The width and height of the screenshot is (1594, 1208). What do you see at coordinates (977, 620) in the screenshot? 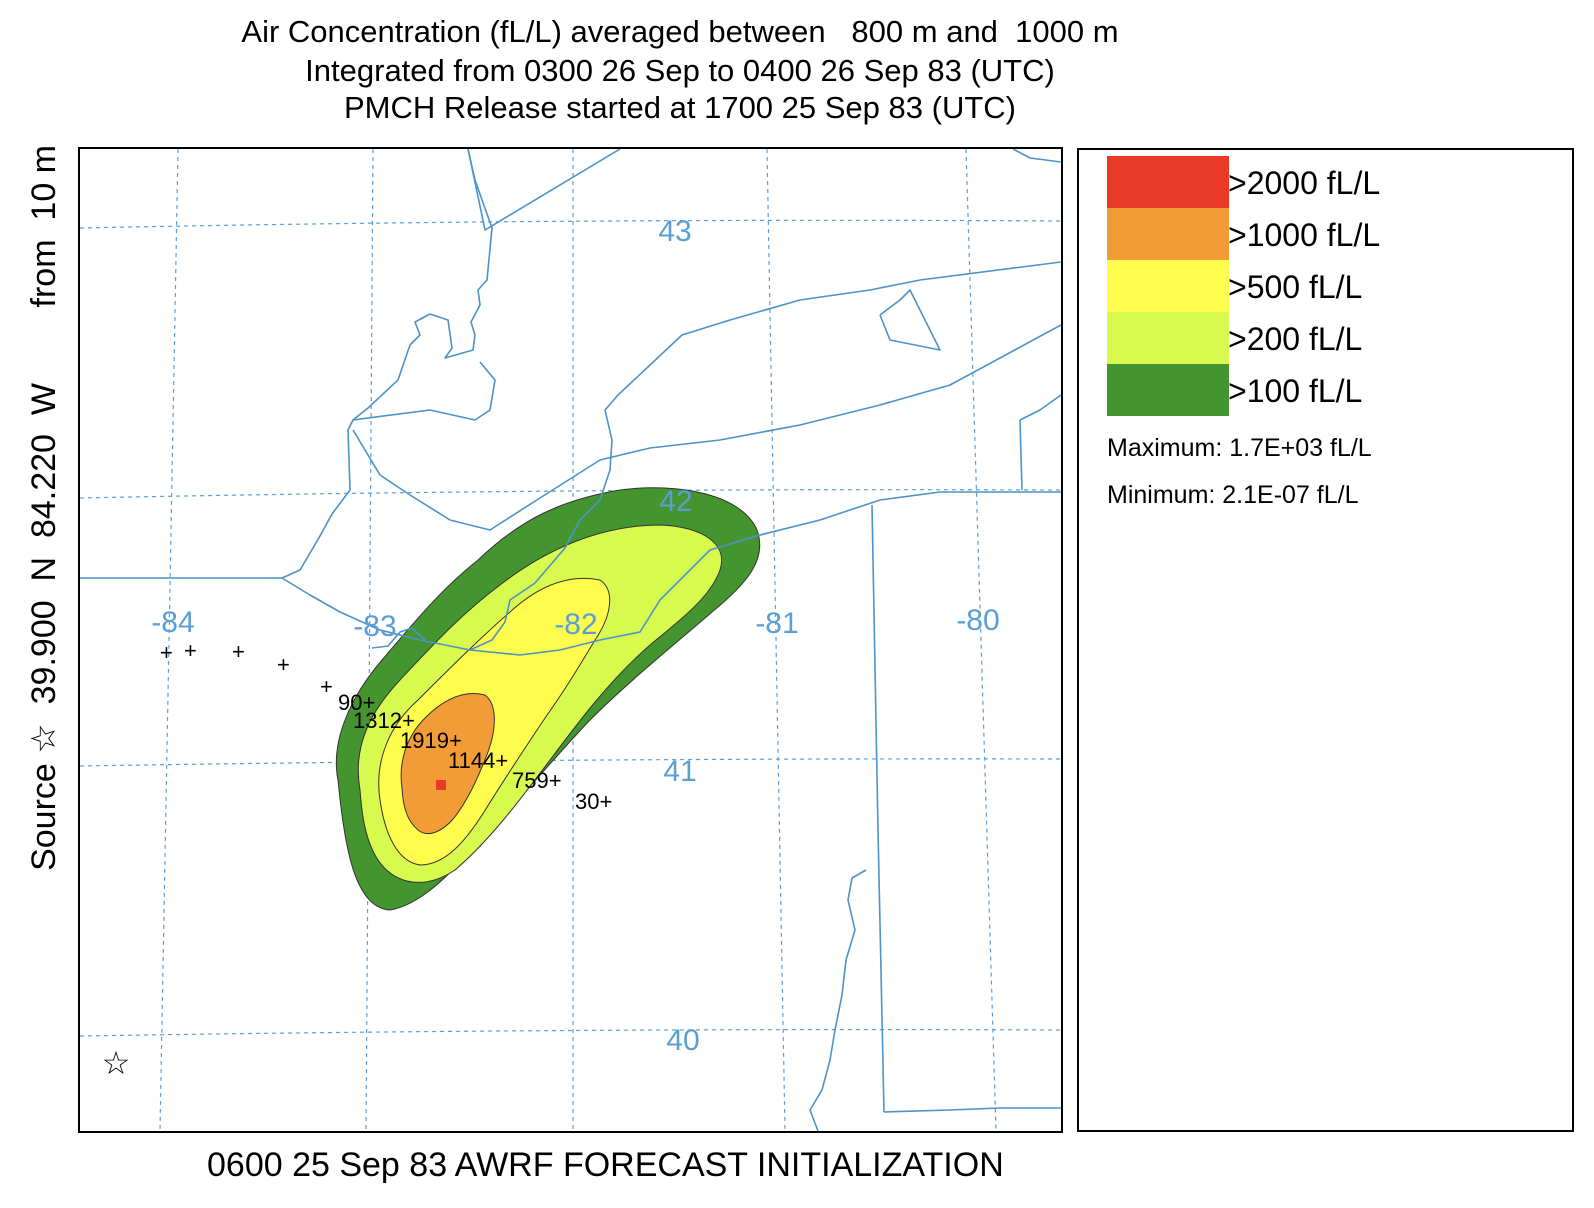
I see `lon-label: -80` at bounding box center [977, 620].